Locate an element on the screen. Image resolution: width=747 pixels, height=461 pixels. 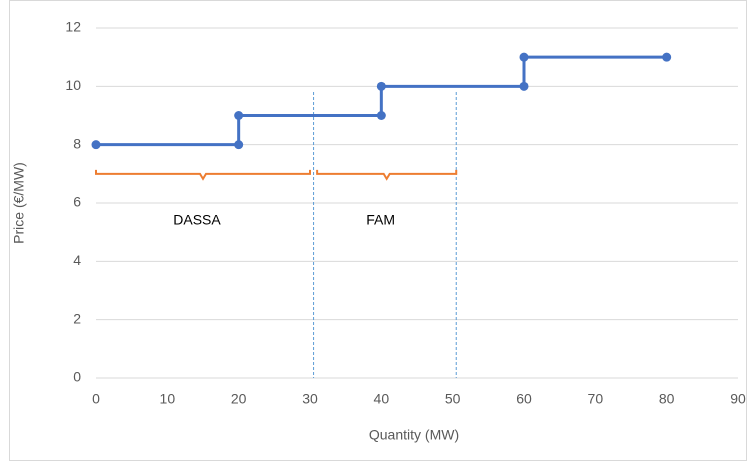
x-tick-label: 80 is located at coordinates (667, 399).